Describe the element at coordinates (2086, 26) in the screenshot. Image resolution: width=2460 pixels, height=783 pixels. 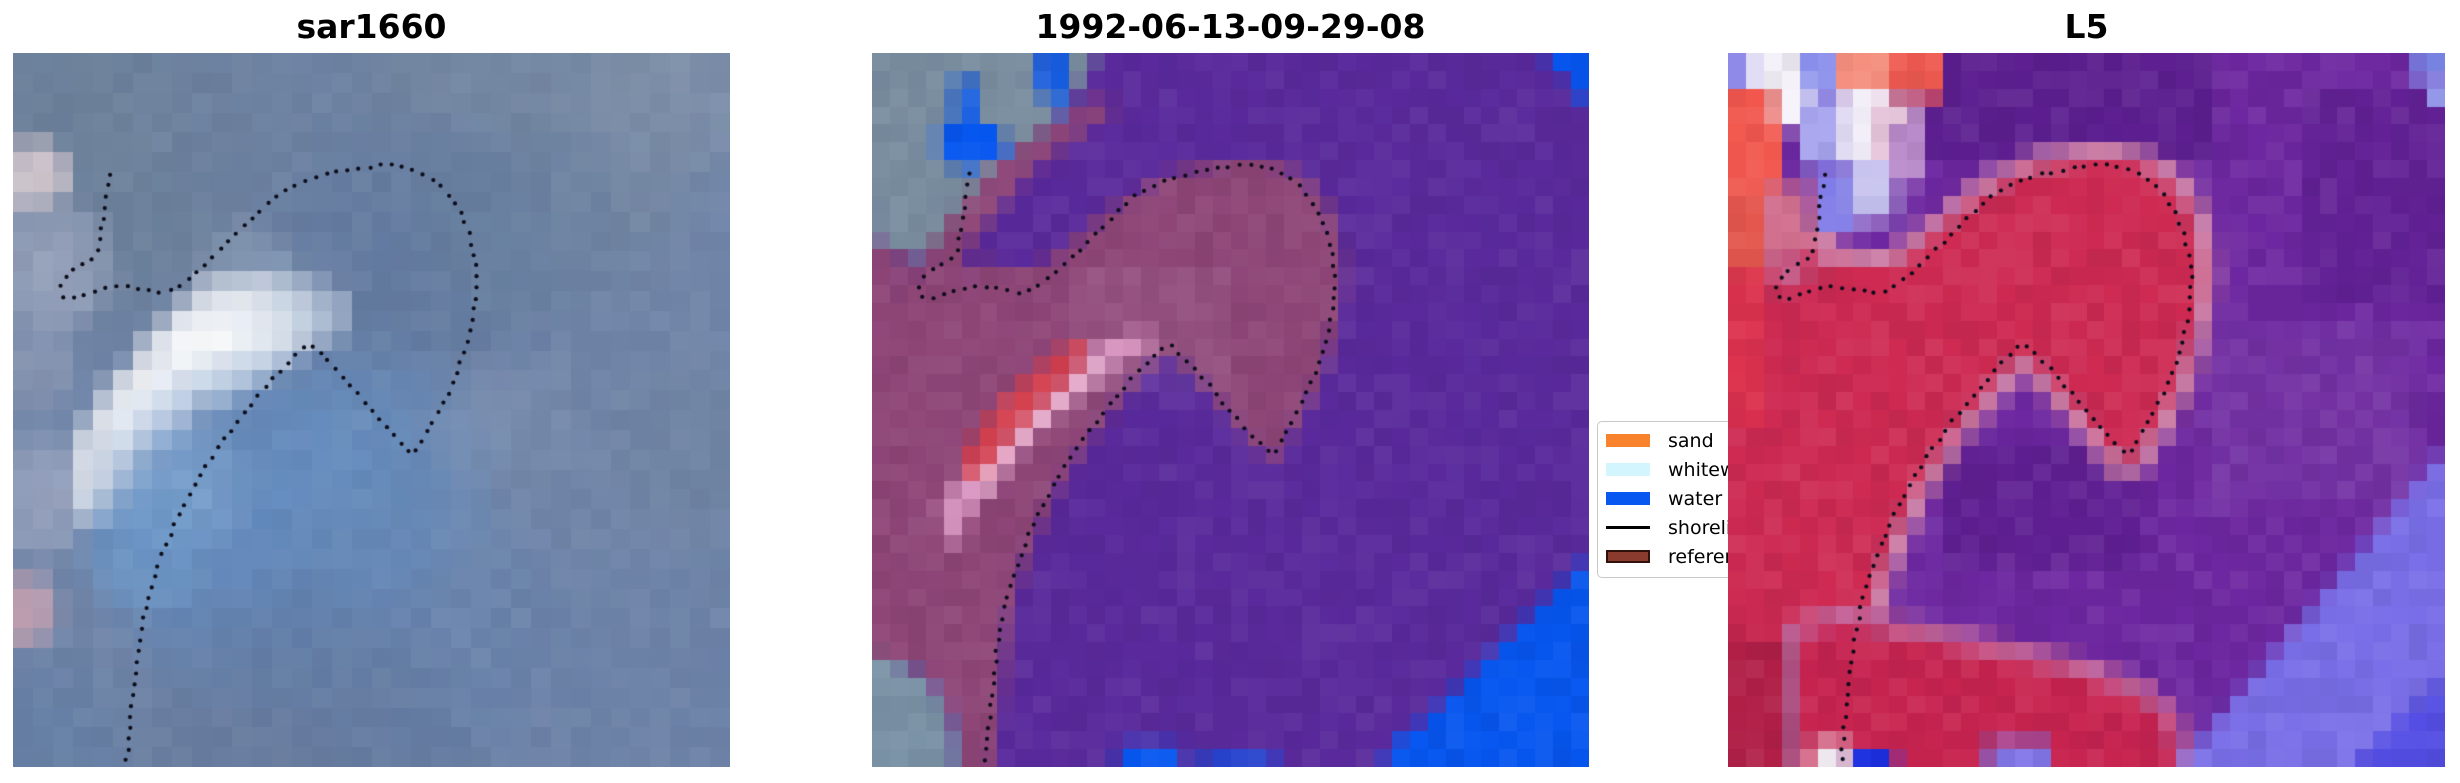
I see `panel-title-l5: L5` at that location.